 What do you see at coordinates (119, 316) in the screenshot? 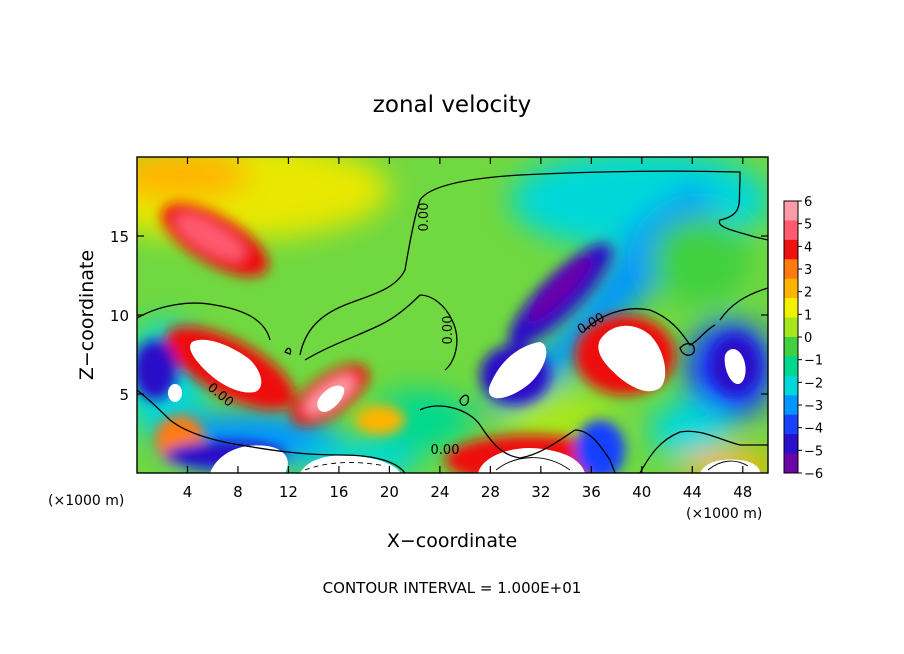
I see `y-tick-label: 10` at bounding box center [119, 316].